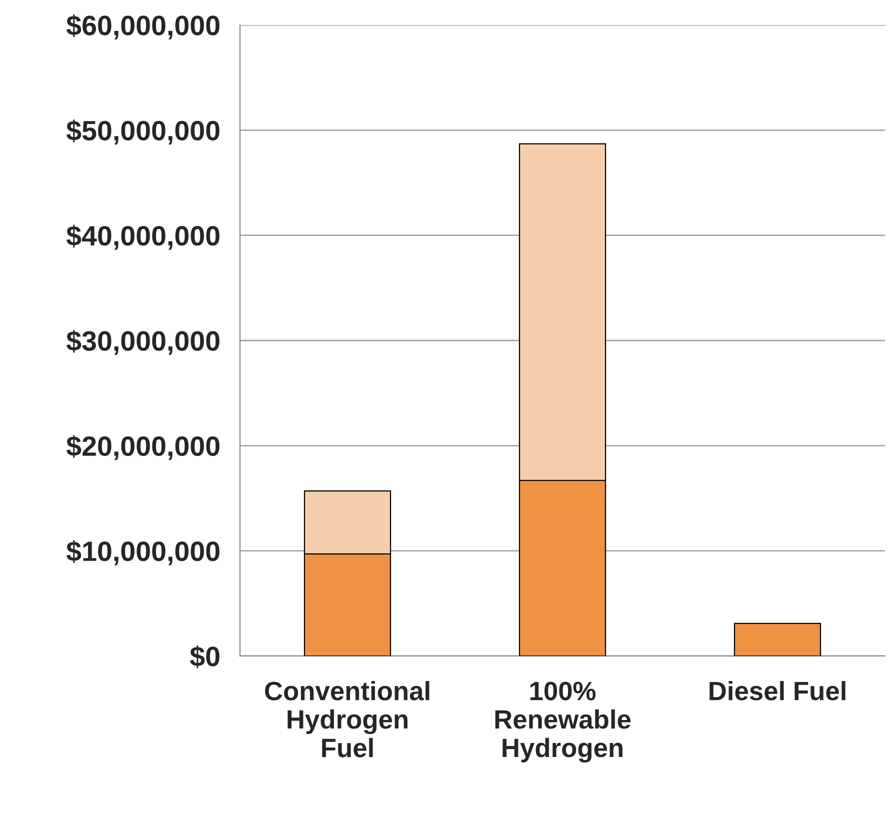 This screenshot has height=813, width=891. Describe the element at coordinates (143, 553) in the screenshot. I see `y-tick-label: $10,000,000` at that location.